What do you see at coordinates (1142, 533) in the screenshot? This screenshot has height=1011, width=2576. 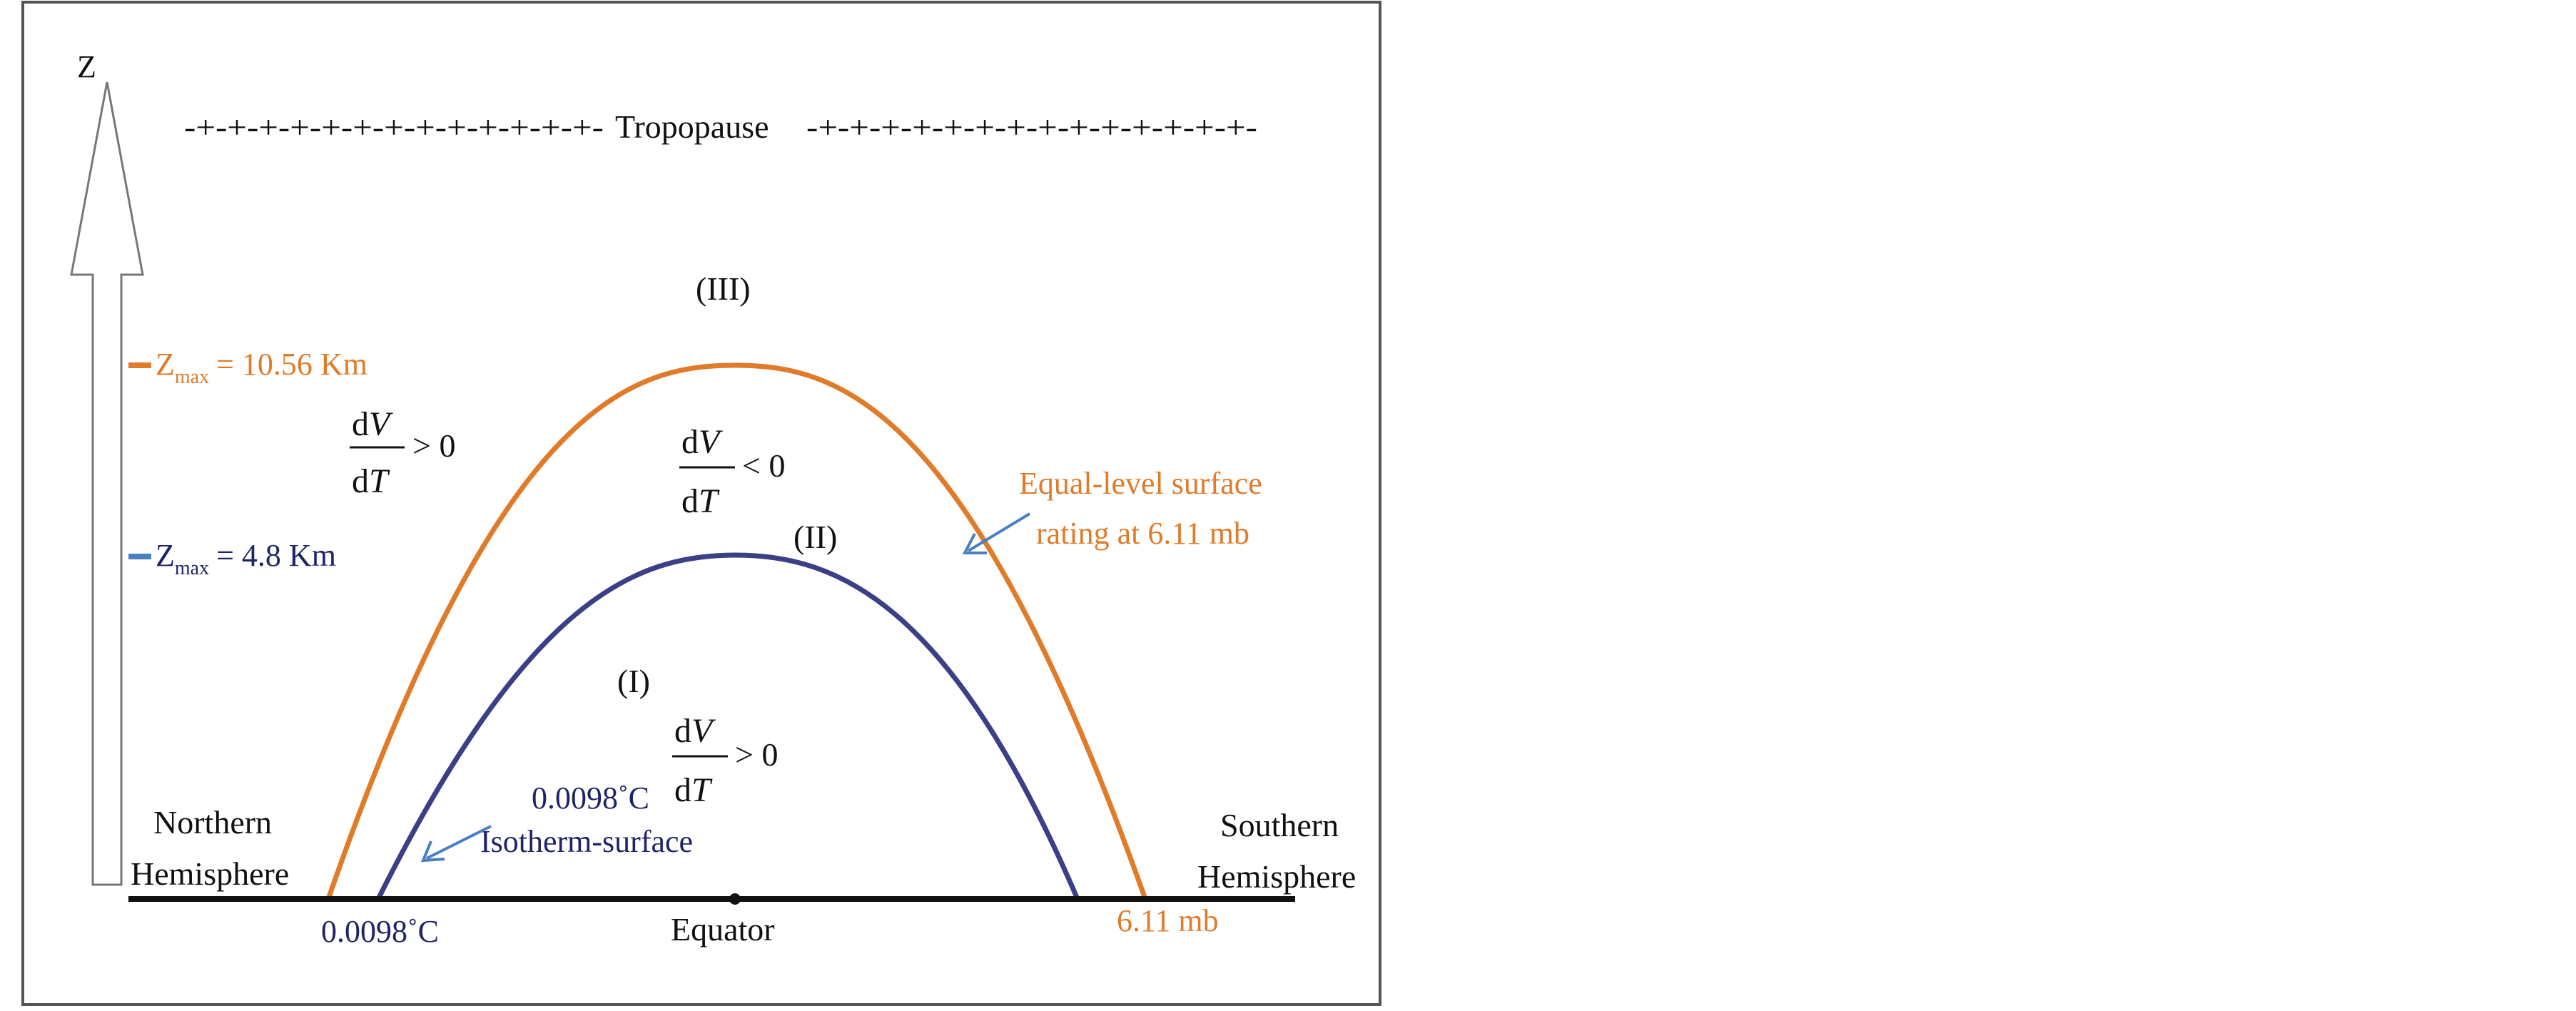 I see `equal-level-label-line2: rating at 6.11 mb` at bounding box center [1142, 533].